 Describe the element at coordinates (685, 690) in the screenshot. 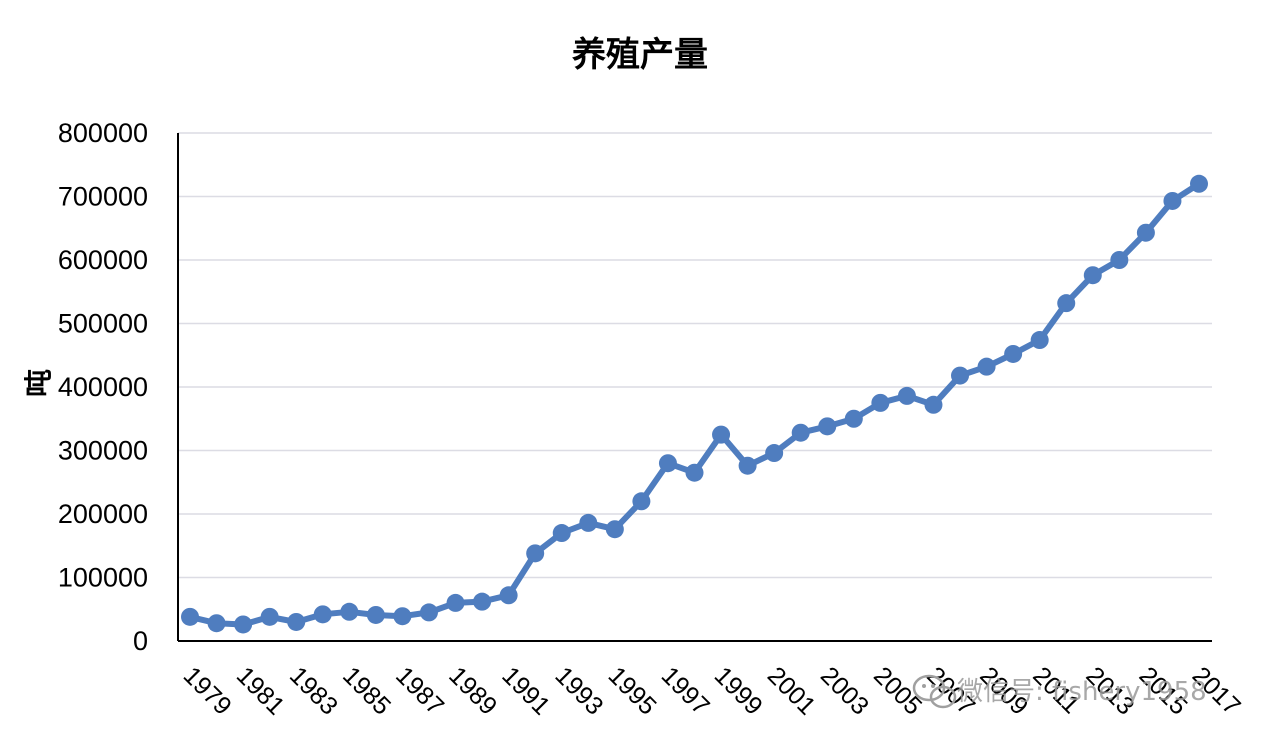

I see `x-tick-label: 1997` at that location.